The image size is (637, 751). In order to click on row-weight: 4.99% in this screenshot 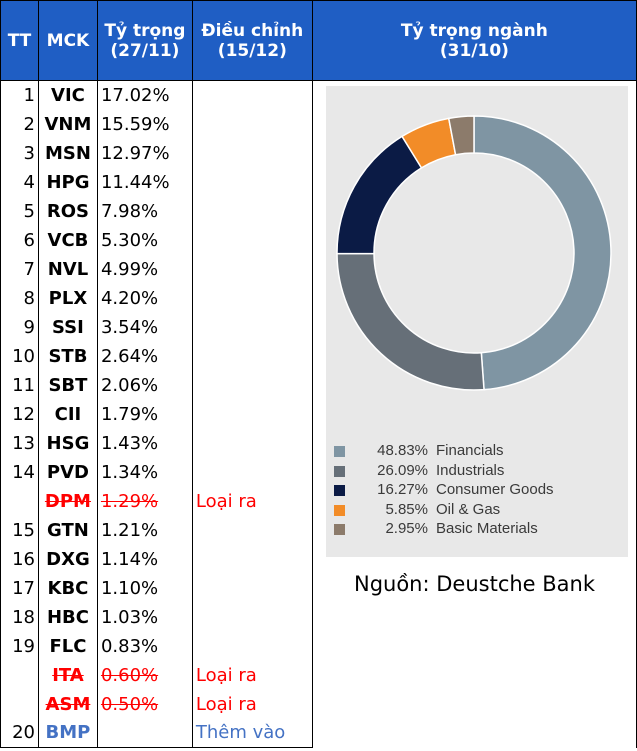, I will do `click(144, 269)`.